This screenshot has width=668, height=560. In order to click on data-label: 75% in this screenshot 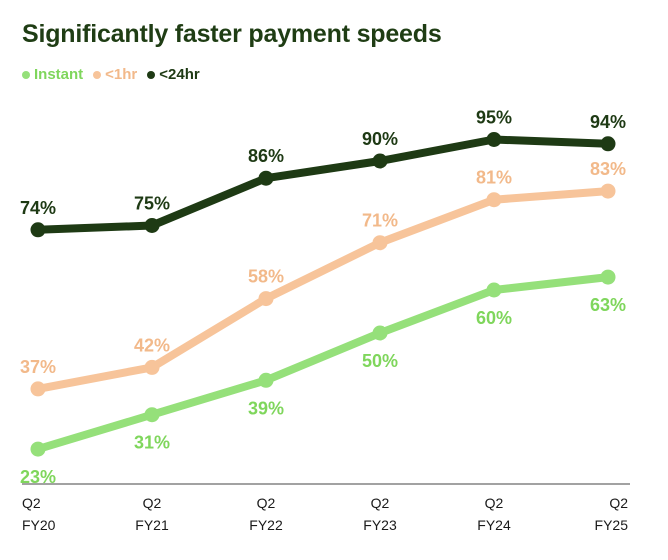, I will do `click(152, 204)`.